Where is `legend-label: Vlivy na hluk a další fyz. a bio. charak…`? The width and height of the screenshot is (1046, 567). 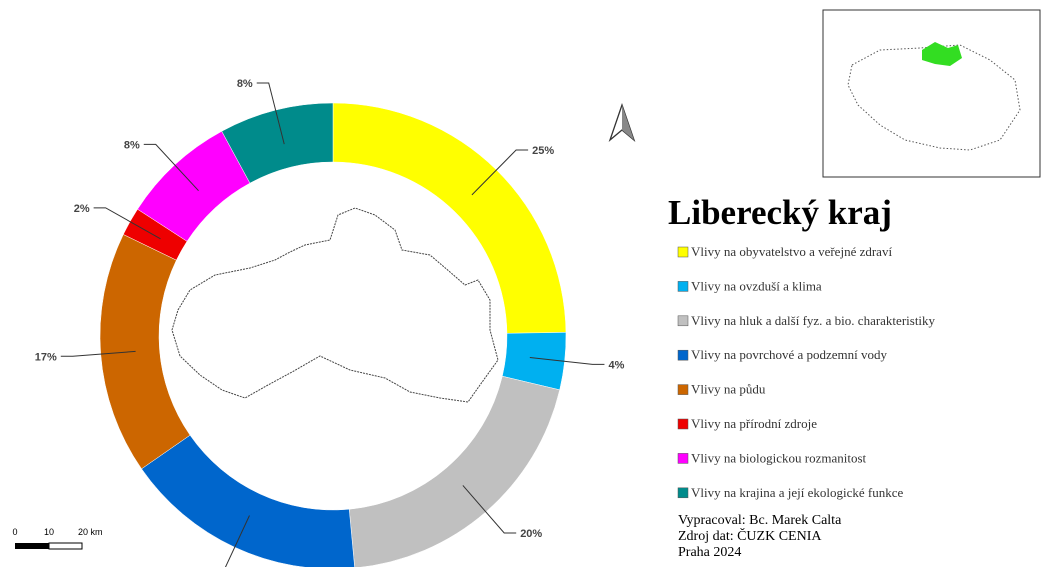
legend-label: Vlivy na hluk a další fyz. a bio. charak… is located at coordinates (813, 320).